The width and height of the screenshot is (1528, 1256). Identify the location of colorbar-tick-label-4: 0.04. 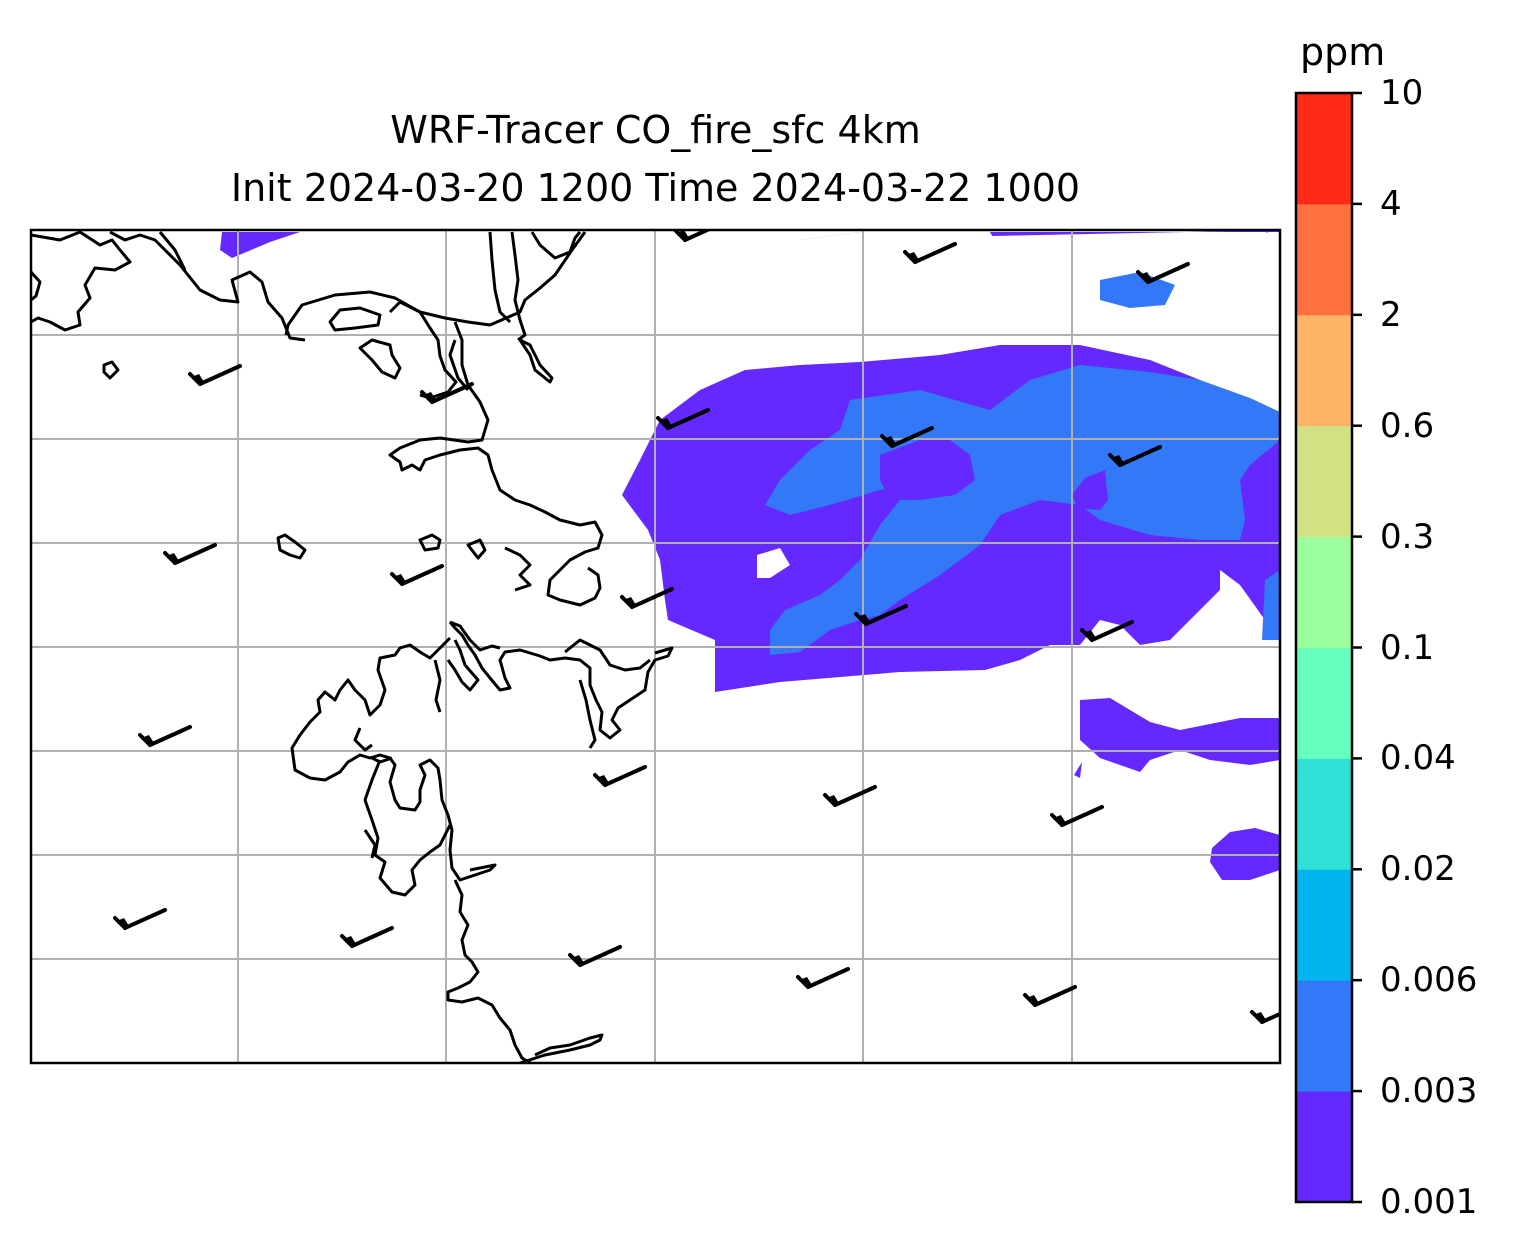
(1418, 758).